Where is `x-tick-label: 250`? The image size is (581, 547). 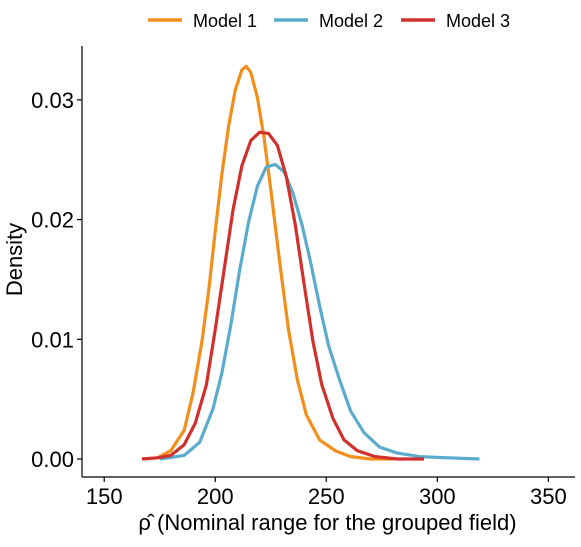
x-tick-label: 250 is located at coordinates (326, 496).